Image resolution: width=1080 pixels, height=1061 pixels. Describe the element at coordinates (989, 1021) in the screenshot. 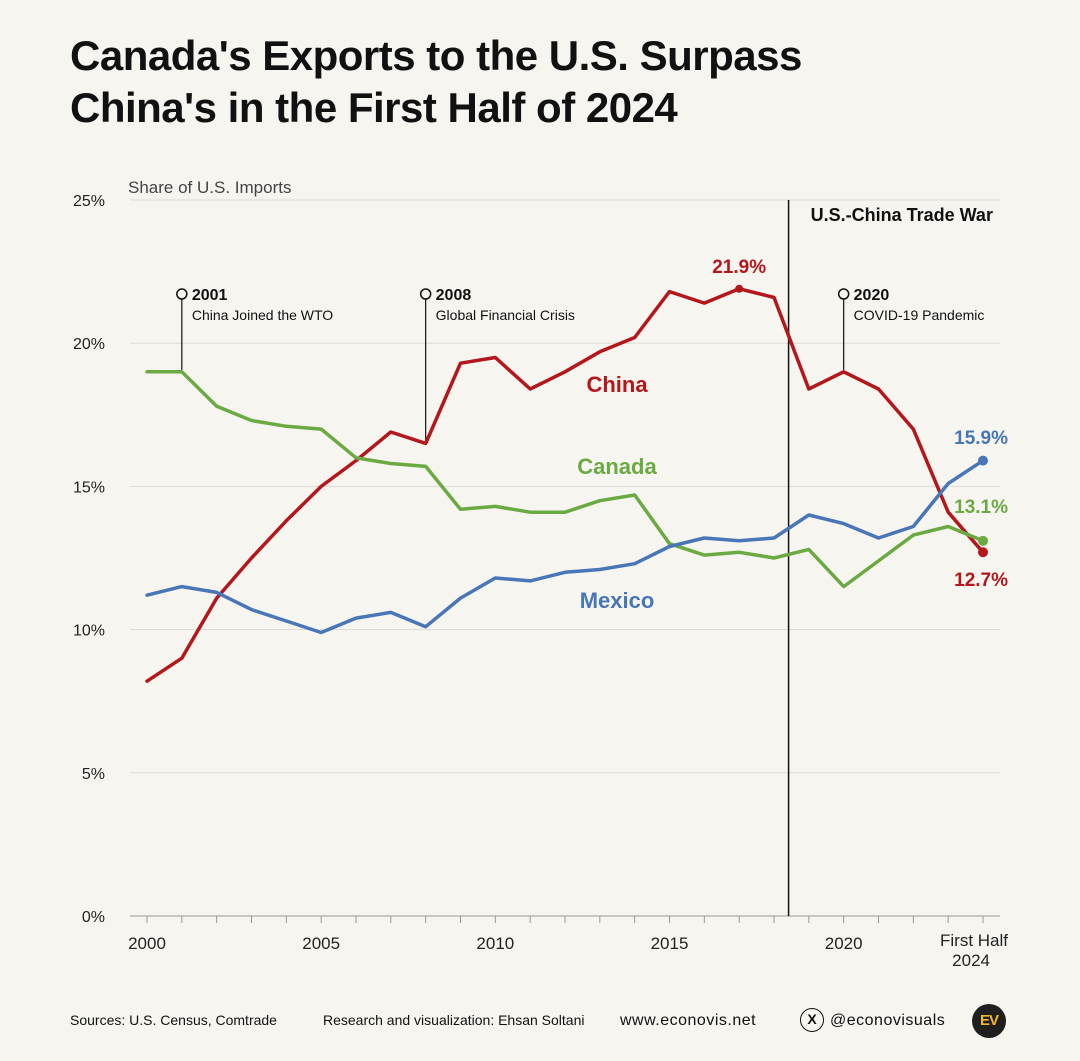

I see `econovis-logo: EV` at that location.